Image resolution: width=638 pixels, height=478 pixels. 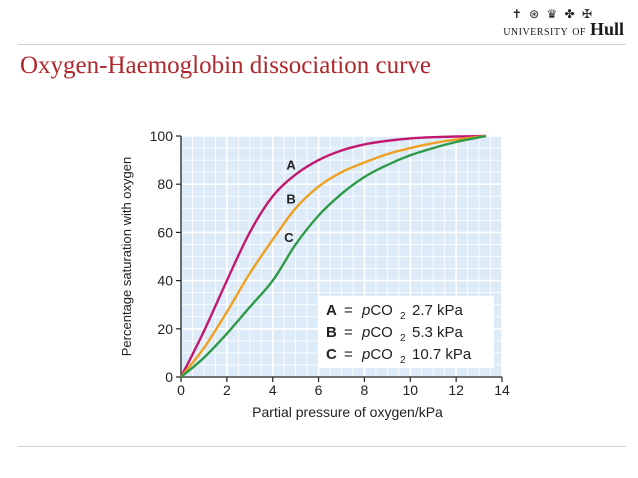 What do you see at coordinates (365, 390) in the screenshot?
I see `x-tick-label: 8` at bounding box center [365, 390].